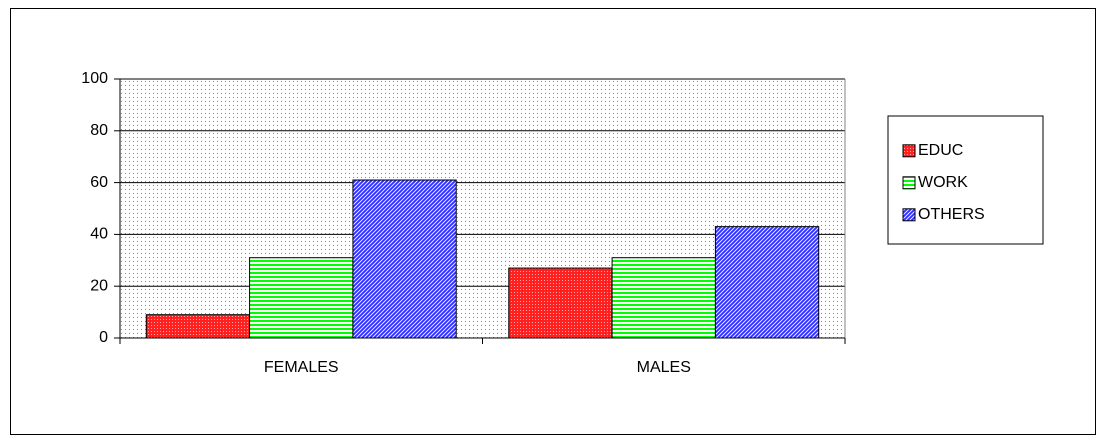  What do you see at coordinates (94, 78) in the screenshot?
I see `y-tick-label: 100` at bounding box center [94, 78].